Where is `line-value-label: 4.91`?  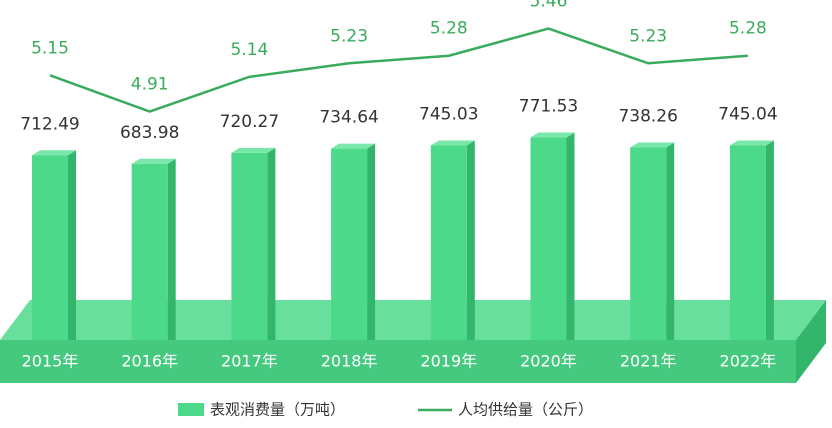
line-value-label: 4.91 is located at coordinates (150, 85).